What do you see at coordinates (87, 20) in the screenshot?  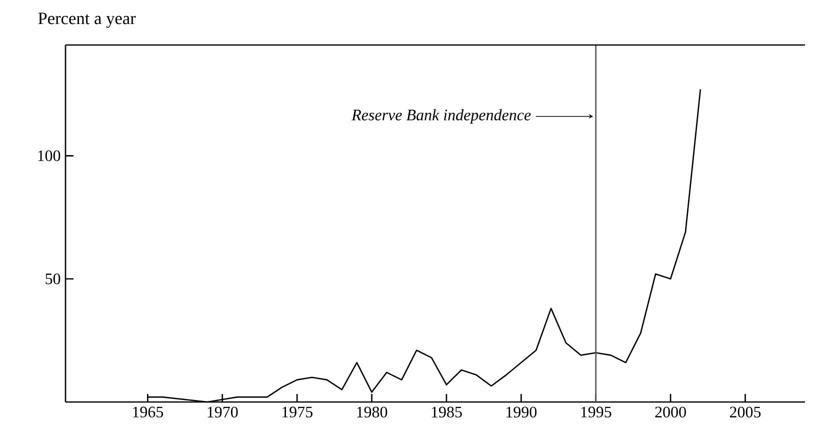 I see `y-axis-title: Percent a year` at bounding box center [87, 20].